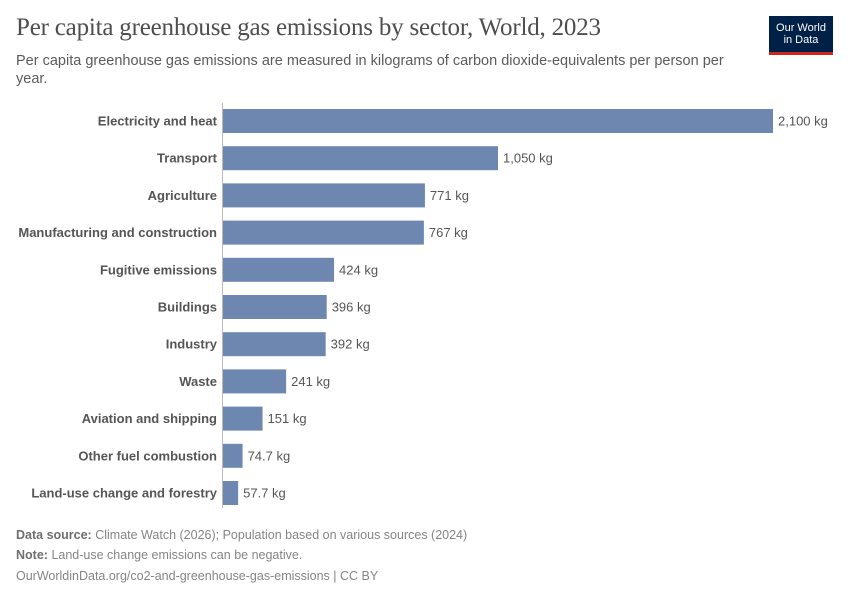 This screenshot has height=600, width=850. What do you see at coordinates (310, 381) in the screenshot?
I see `value-label: 241 kg` at bounding box center [310, 381].